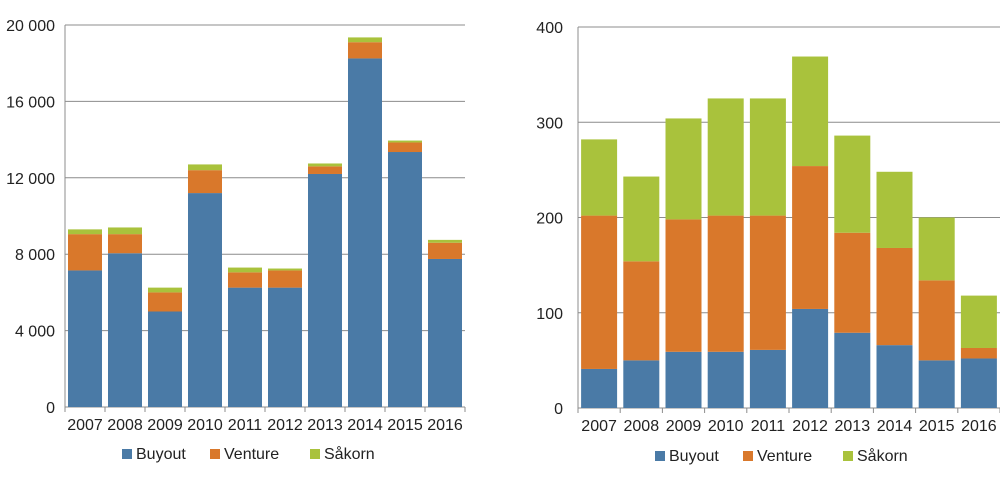 This screenshot has height=484, width=1000. I want to click on y-tick-label: 300, so click(549, 123).